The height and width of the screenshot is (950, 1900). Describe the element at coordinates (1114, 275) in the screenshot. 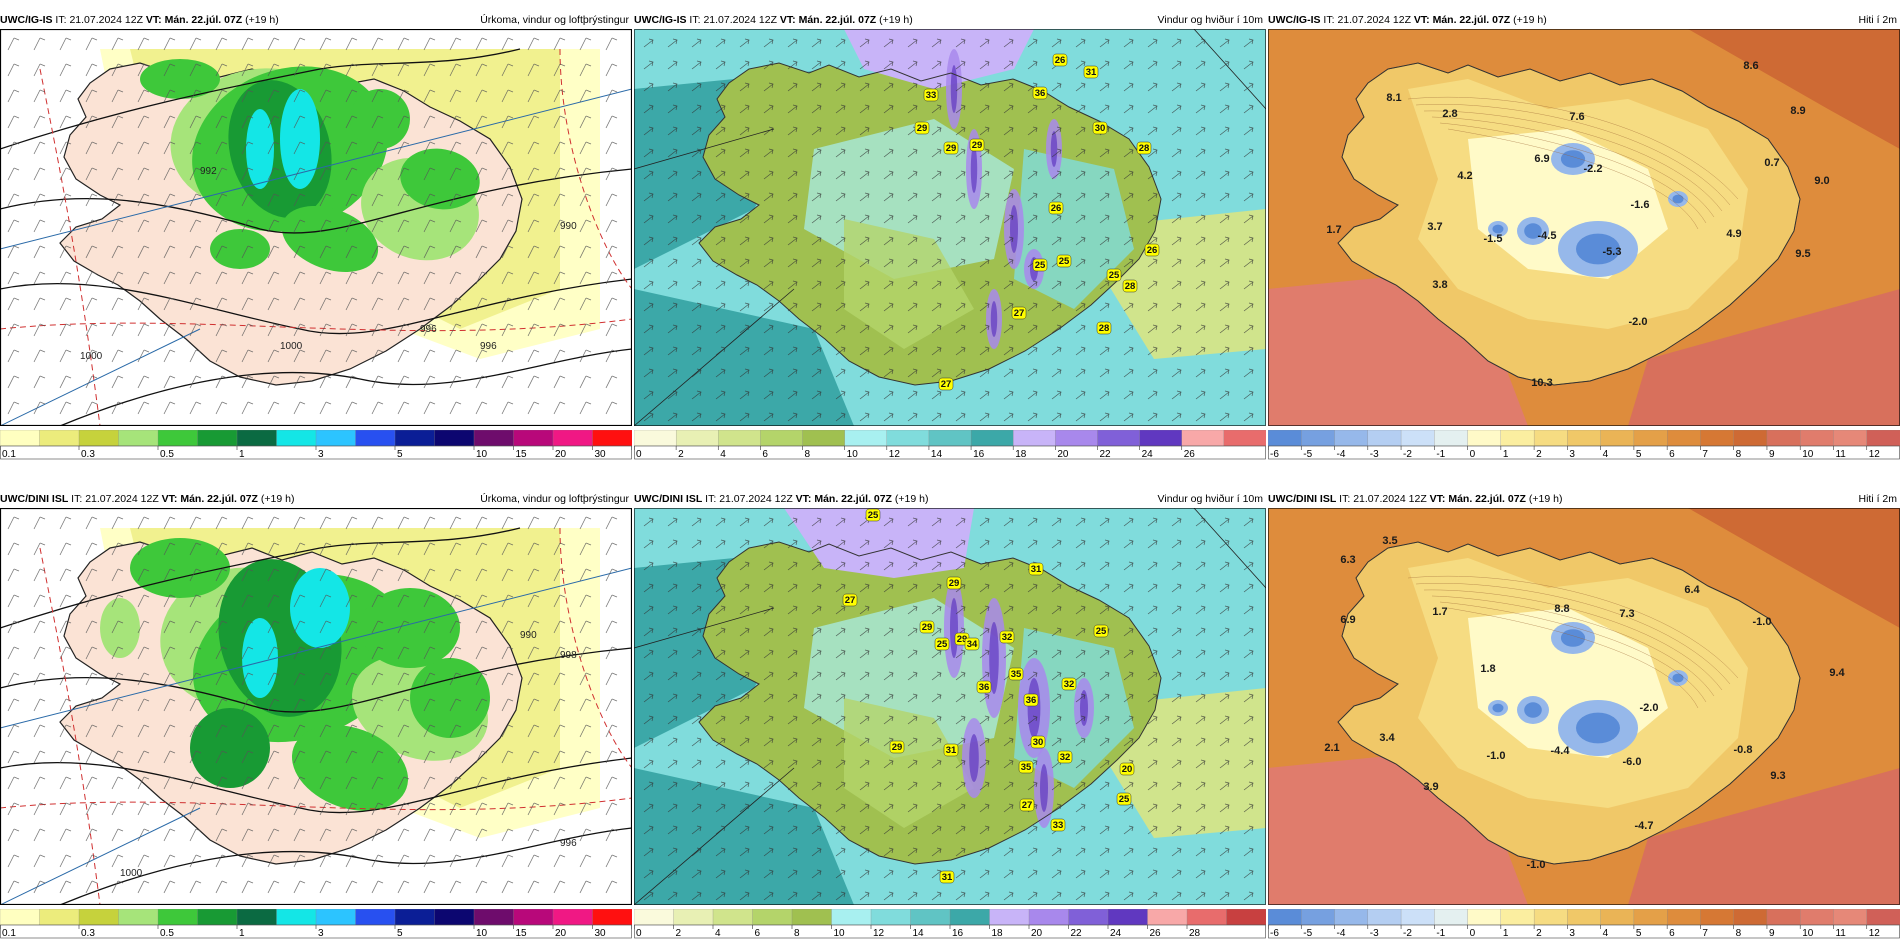

I see `gust-marker: 25` at that location.